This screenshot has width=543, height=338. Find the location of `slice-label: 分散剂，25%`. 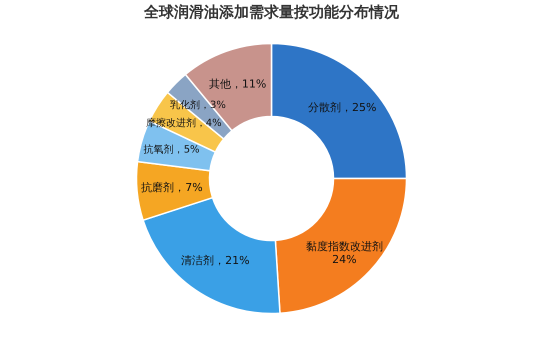

slice-label: 分散剂，25% is located at coordinates (342, 107).